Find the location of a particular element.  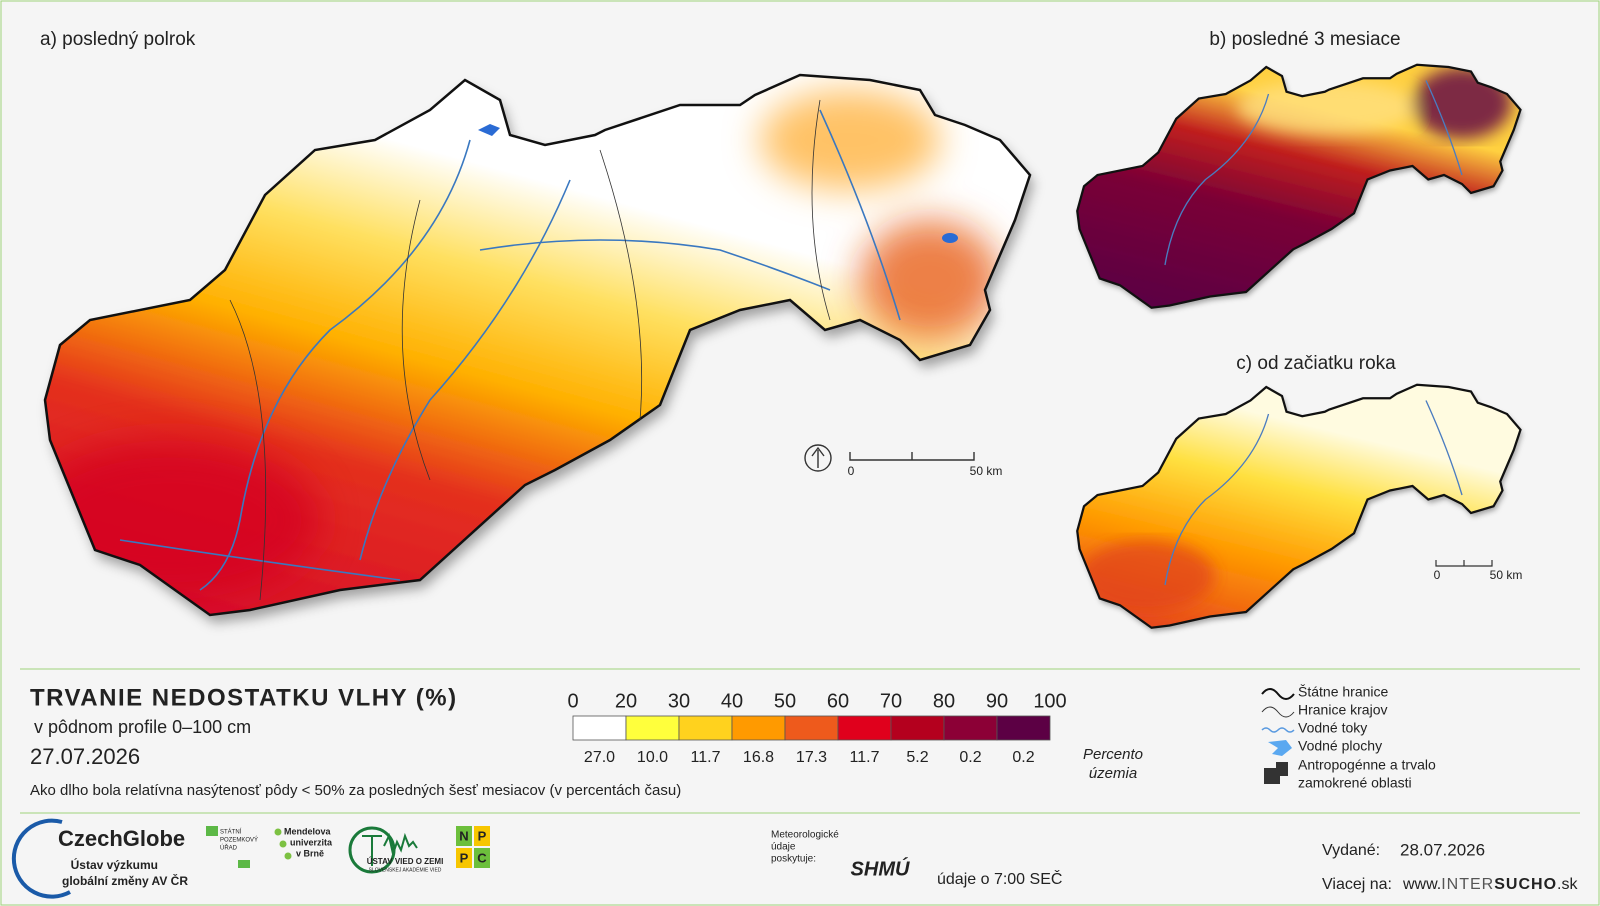

bin-share: 10.0 is located at coordinates (652, 757).